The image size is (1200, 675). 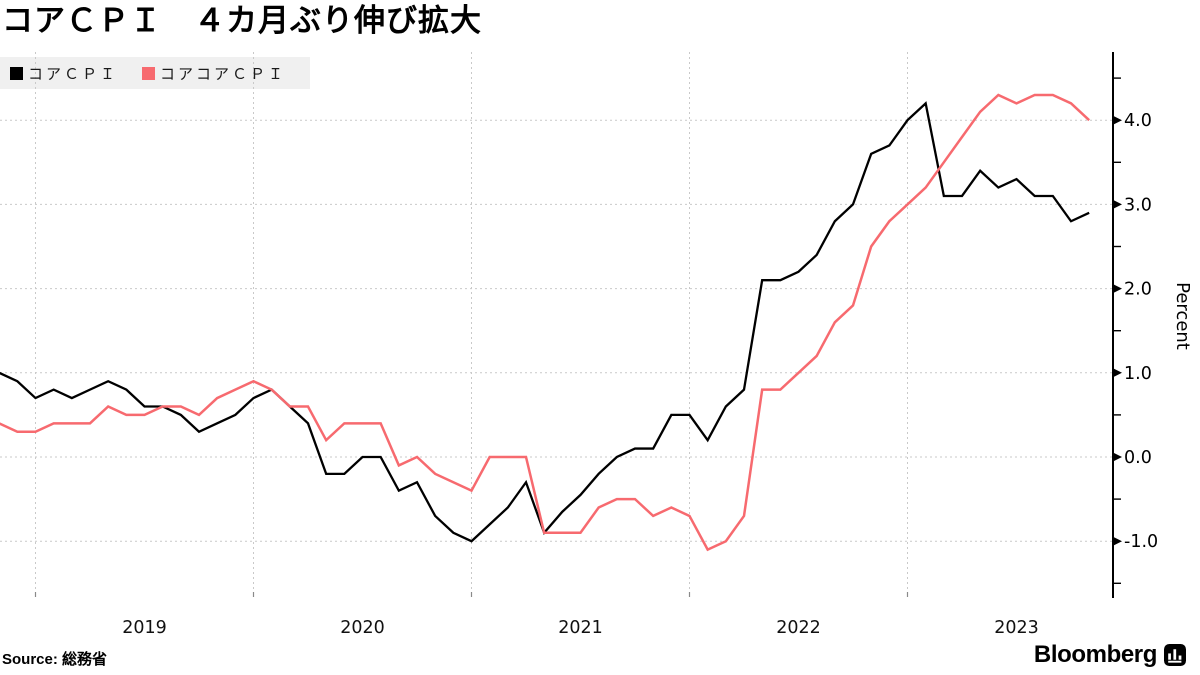 I want to click on chart-title: コアＣＰＩ ４カ月ぶり伸び拡大, so click(x=242, y=20).